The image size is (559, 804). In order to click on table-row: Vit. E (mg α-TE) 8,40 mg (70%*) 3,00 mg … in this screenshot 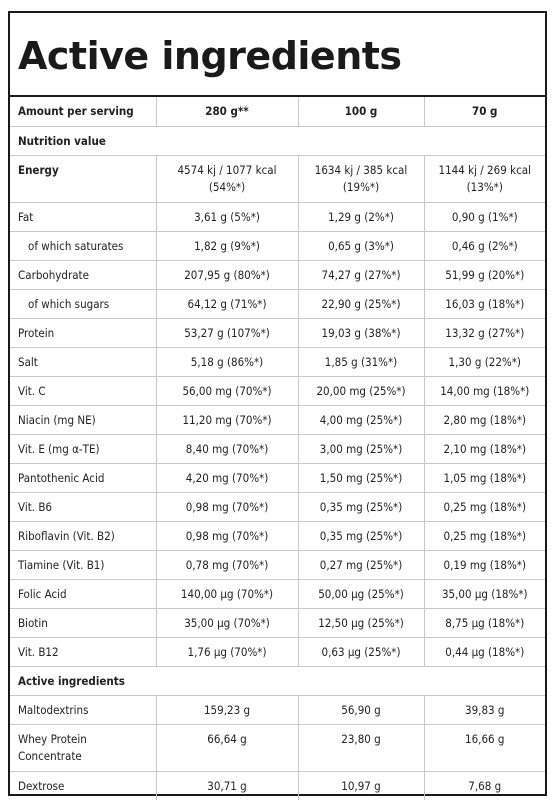, I will do `click(277, 449)`.